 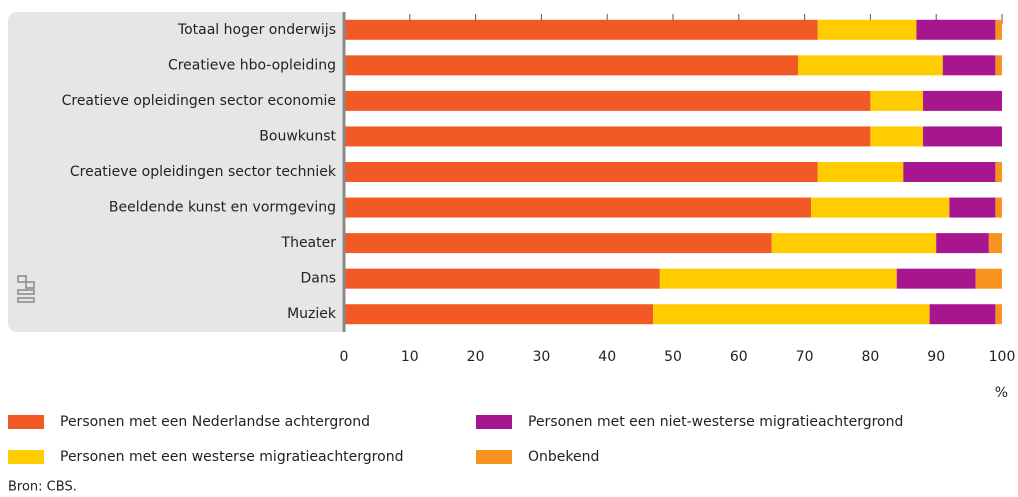 What do you see at coordinates (42, 487) in the screenshot?
I see `source: Bron: CBS.` at bounding box center [42, 487].